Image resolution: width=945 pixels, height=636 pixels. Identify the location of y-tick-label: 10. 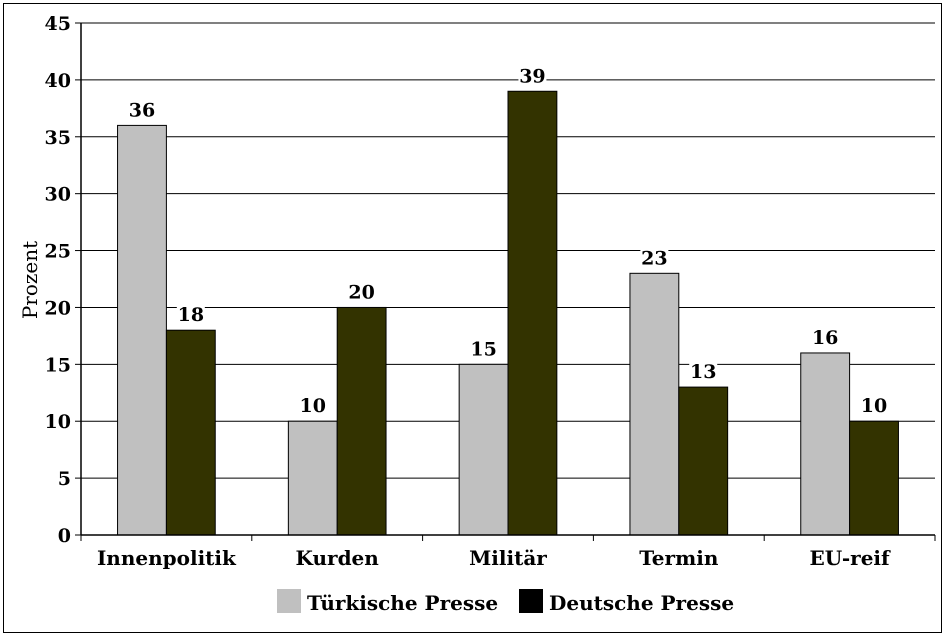
(58, 422).